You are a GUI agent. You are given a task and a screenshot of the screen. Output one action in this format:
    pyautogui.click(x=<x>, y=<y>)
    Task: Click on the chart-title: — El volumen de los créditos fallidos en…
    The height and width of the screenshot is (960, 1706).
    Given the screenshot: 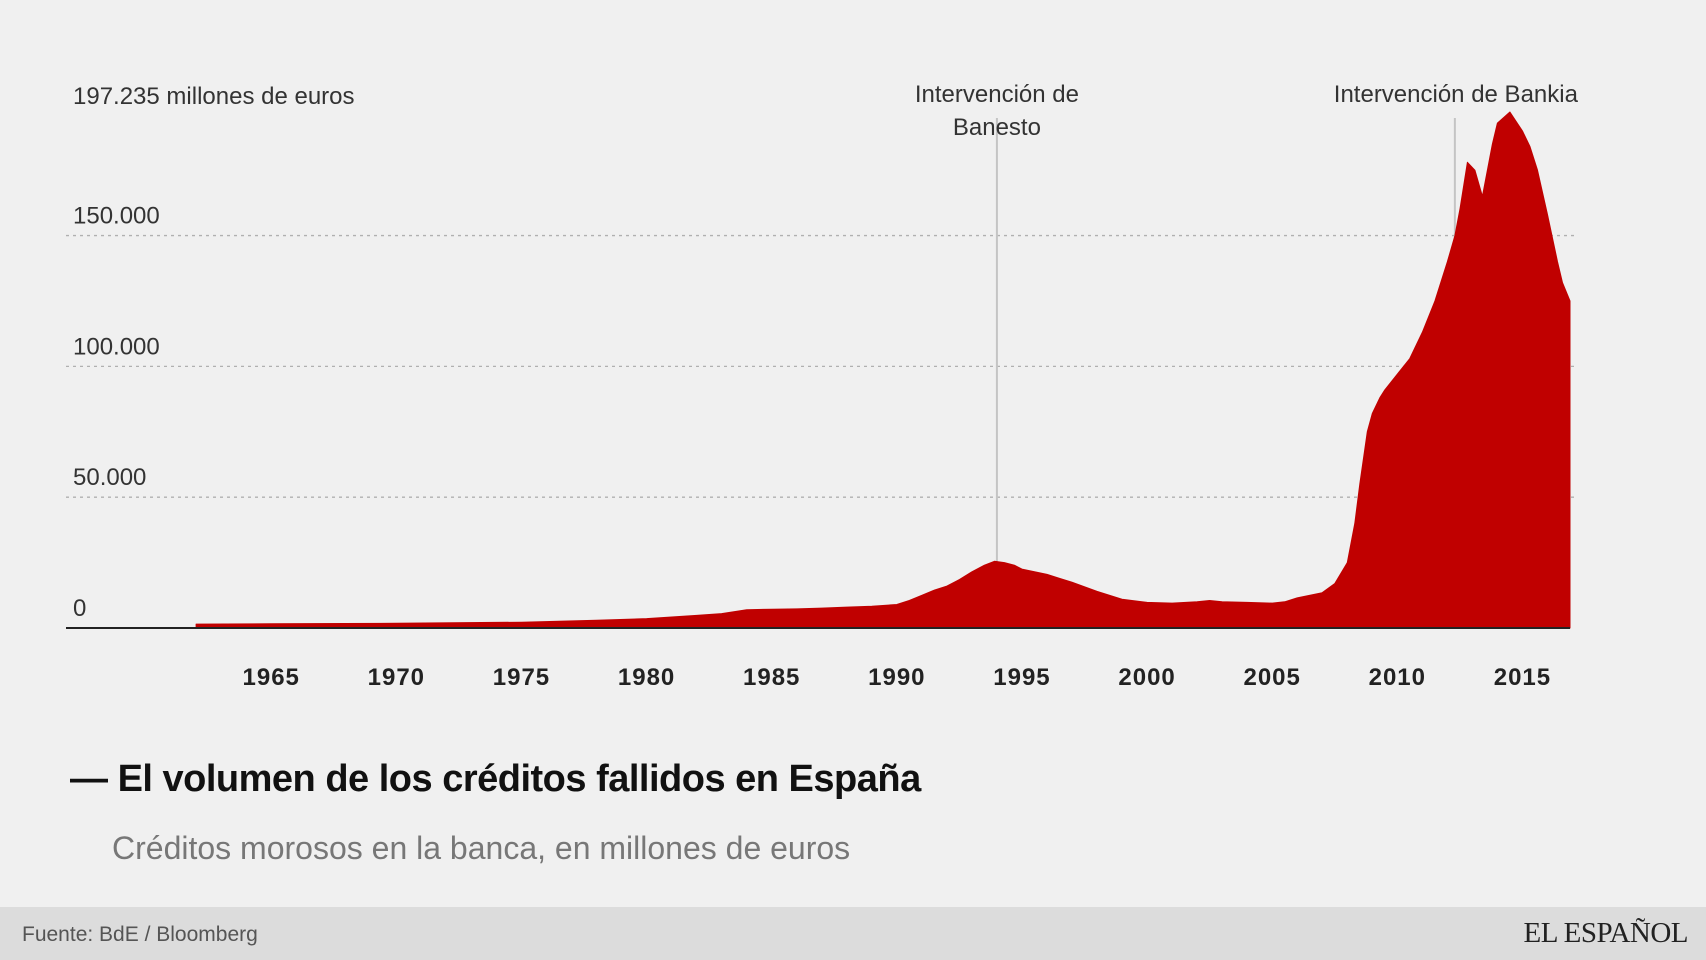 What is the action you would take?
    pyautogui.click(x=495, y=779)
    